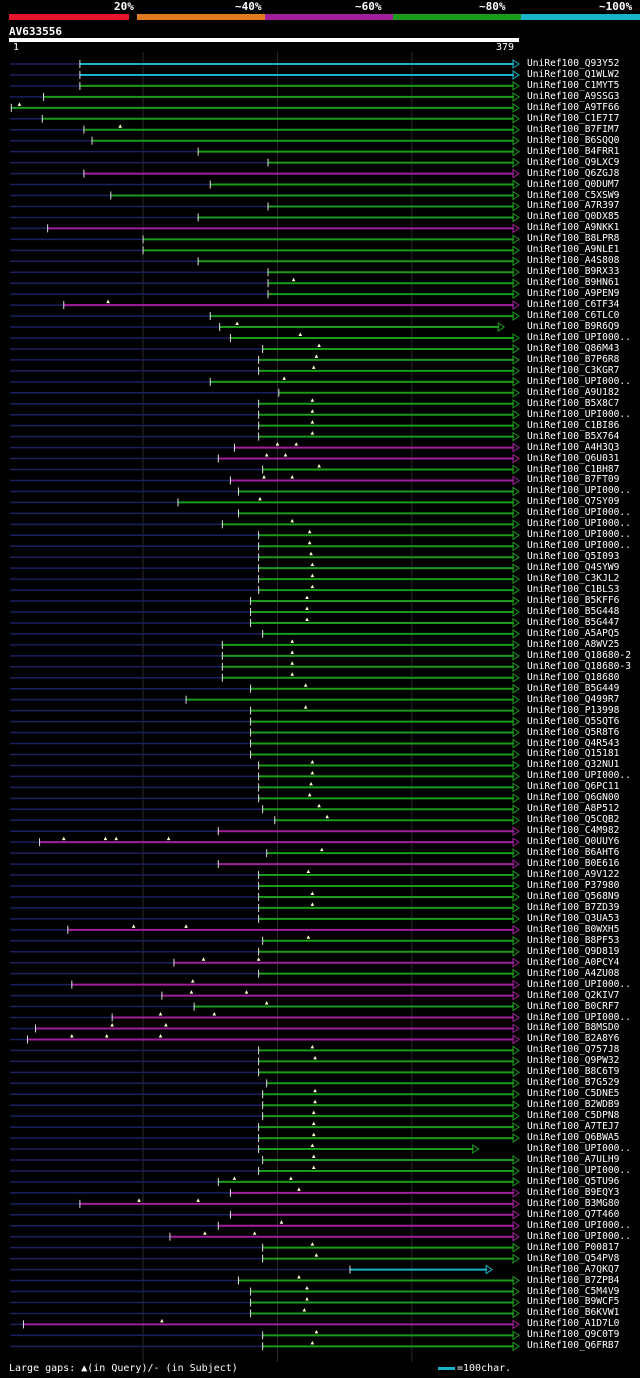  I want to click on hit-label: UniRef100_Q4R543, so click(573, 743).